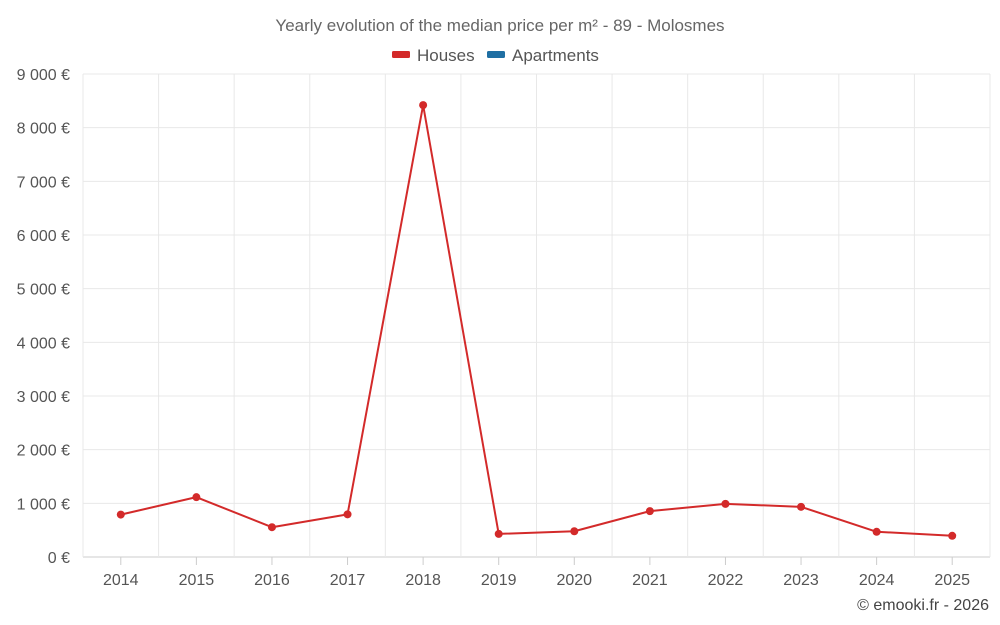 The height and width of the screenshot is (625, 1000). I want to click on y-tick-label: 6 000 €, so click(43, 236).